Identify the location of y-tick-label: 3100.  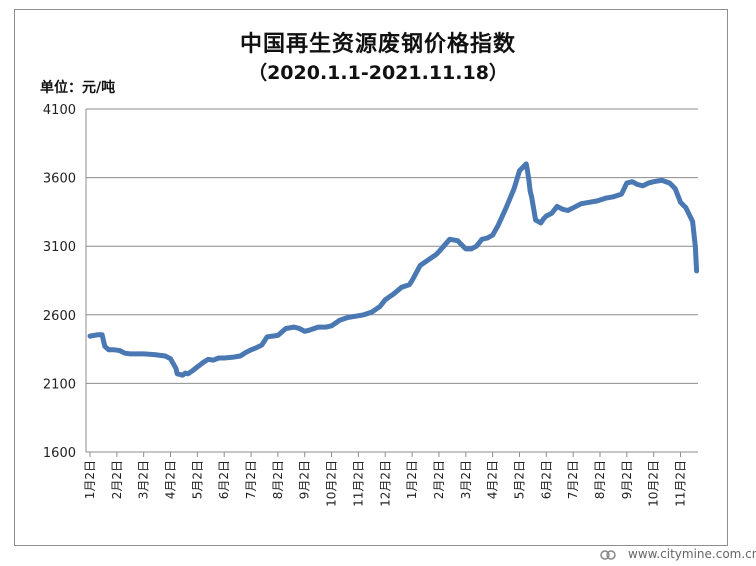
(59, 247).